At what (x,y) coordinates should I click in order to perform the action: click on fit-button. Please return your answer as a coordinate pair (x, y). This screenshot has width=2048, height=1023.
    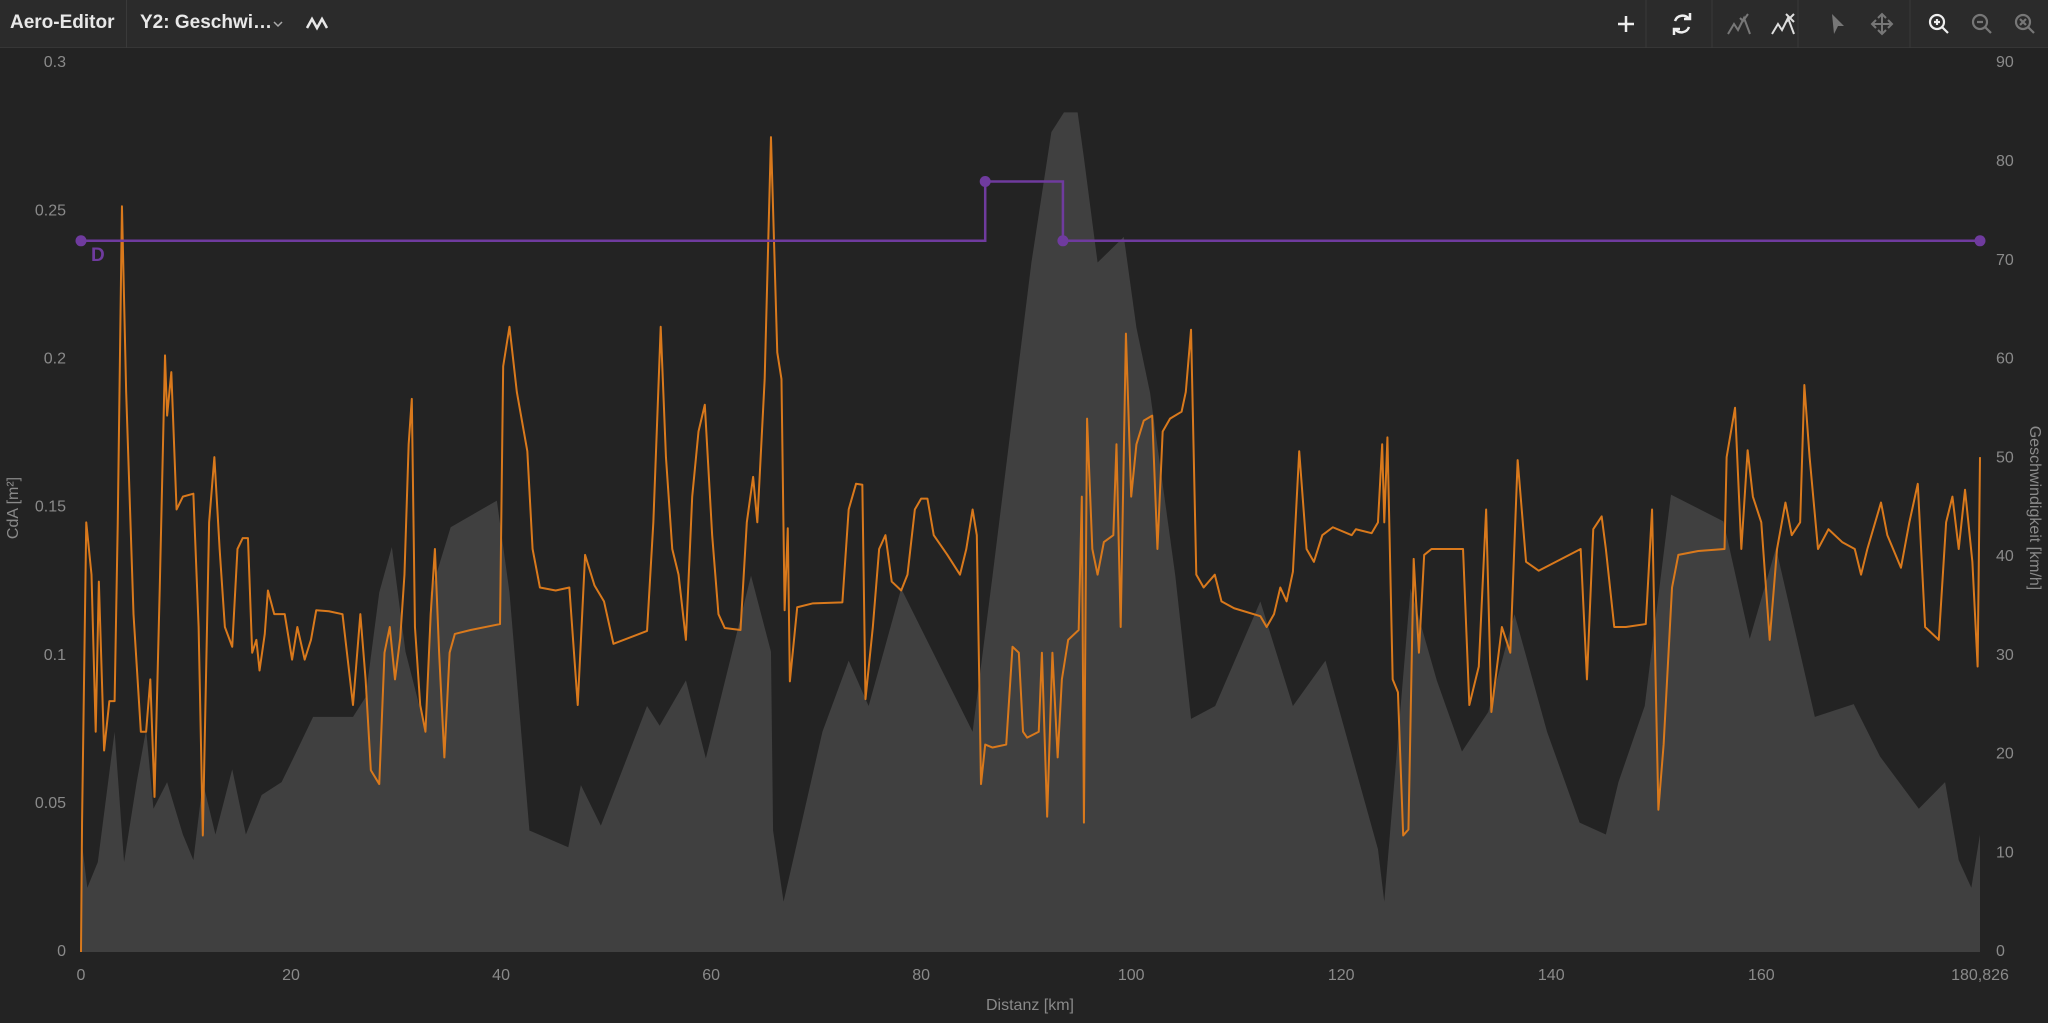
    Looking at the image, I should click on (1739, 24).